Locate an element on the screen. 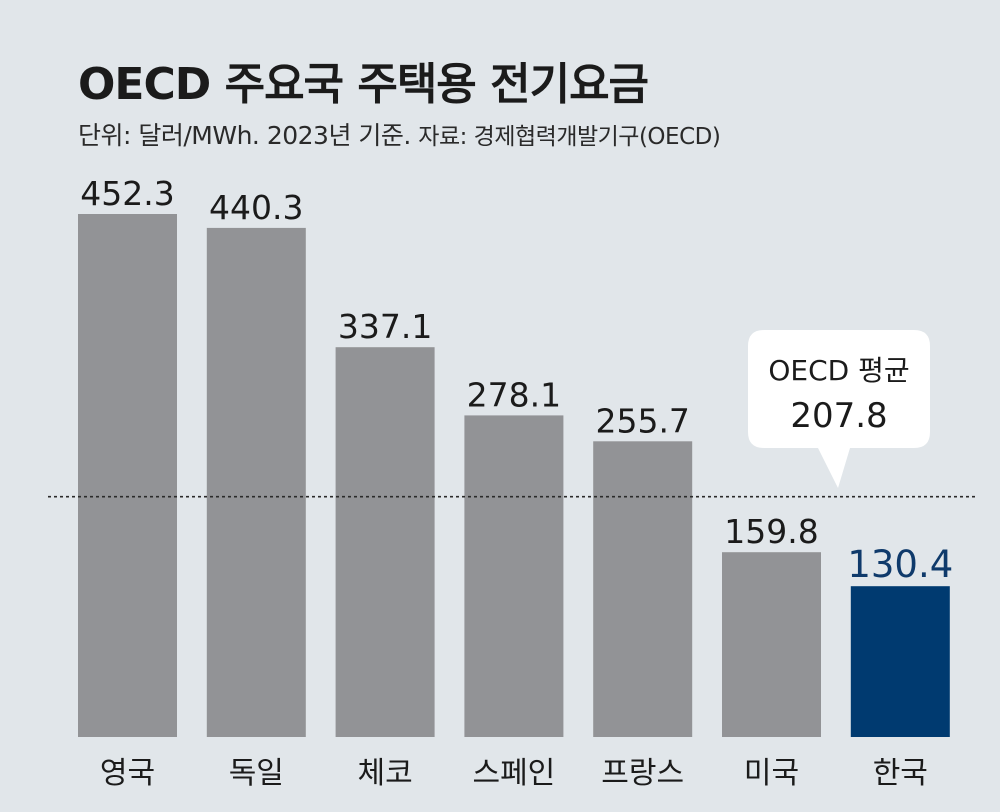 The width and height of the screenshot is (1000, 812). category-label-1: 독일 is located at coordinates (256, 773).